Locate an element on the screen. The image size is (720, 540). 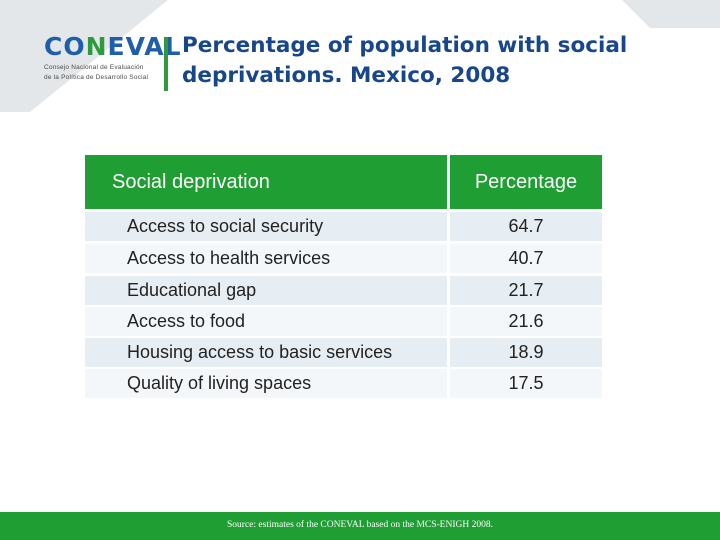
table-row: Access to social security 64.7 is located at coordinates (343, 226).